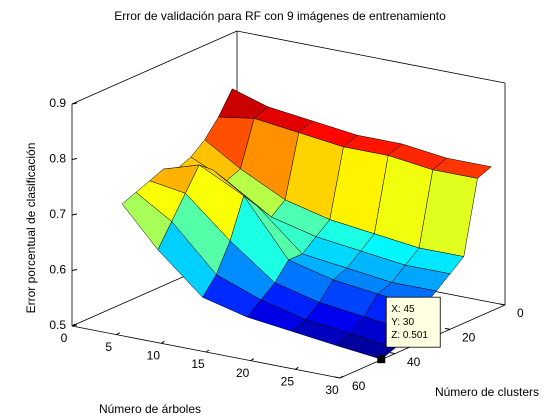  I want to click on datatip-box, so click(413, 322).